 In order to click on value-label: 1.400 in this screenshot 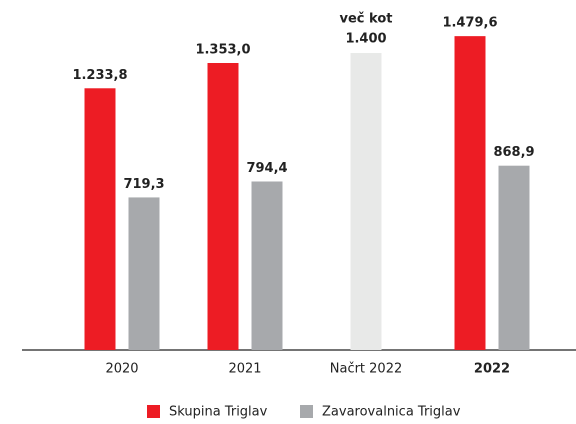, I will do `click(365, 39)`.